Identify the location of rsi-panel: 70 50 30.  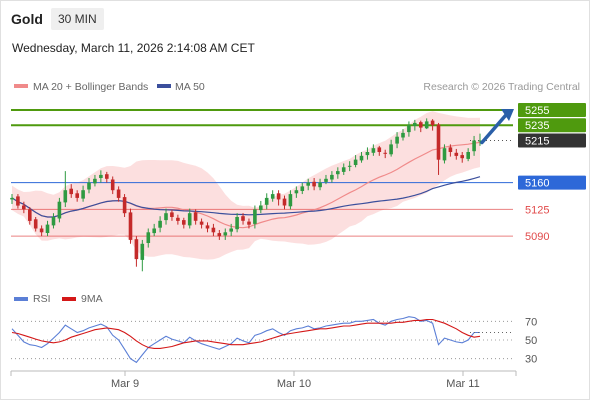
(274, 341).